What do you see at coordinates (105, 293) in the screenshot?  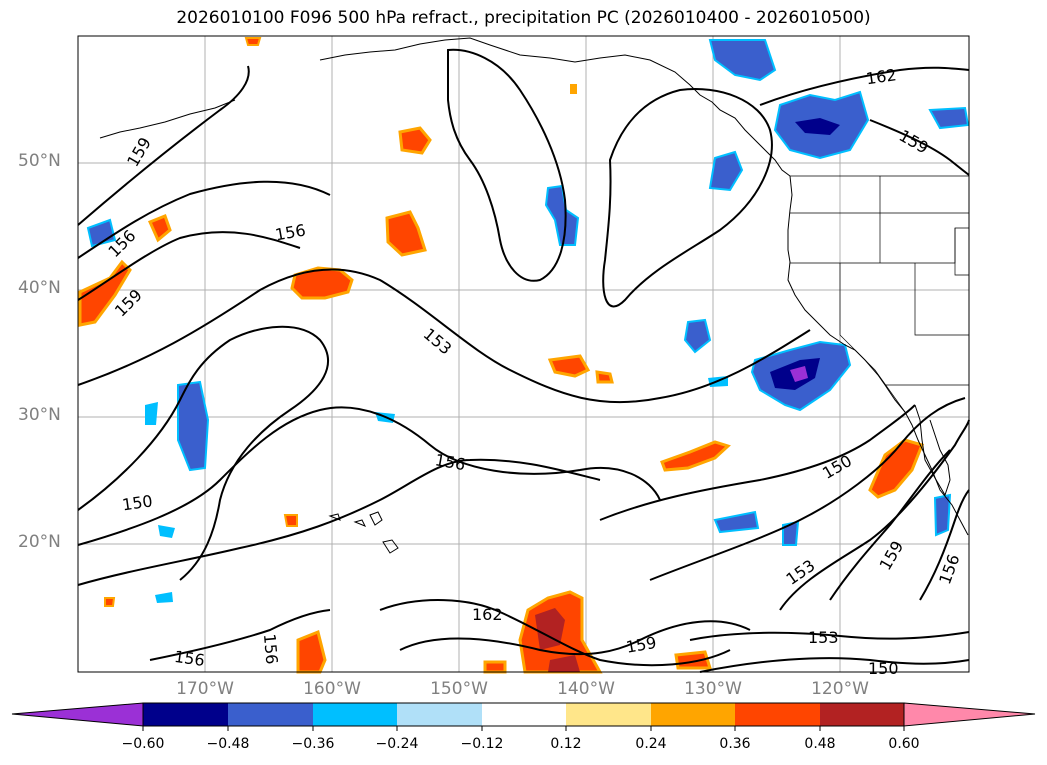 I see `precip-patch-west-edge` at bounding box center [105, 293].